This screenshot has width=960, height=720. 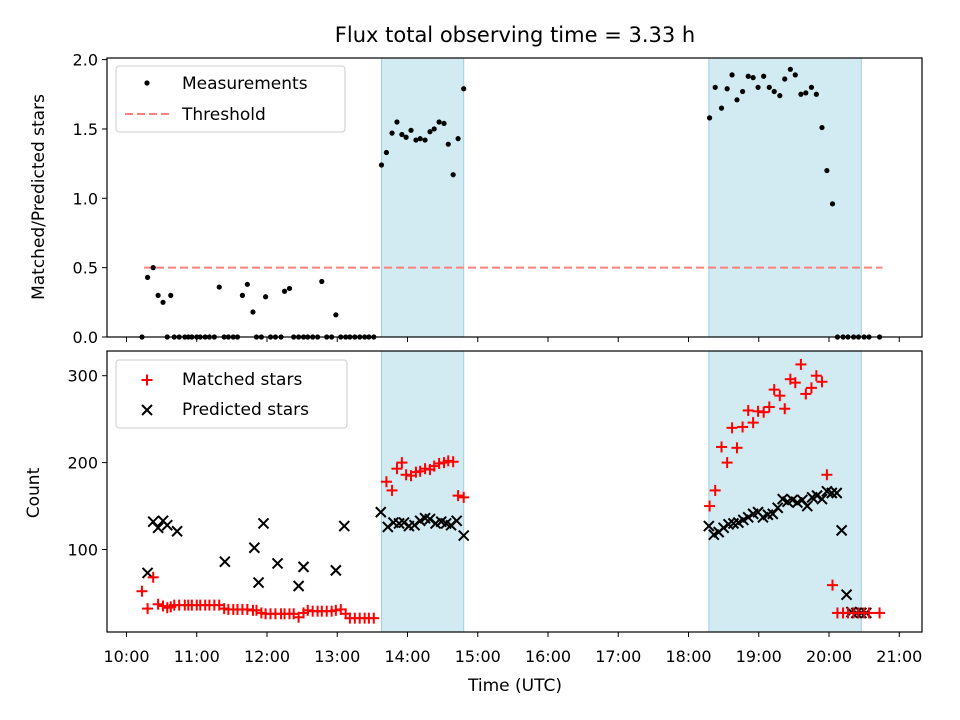 I want to click on legend-x, so click(x=147, y=410).